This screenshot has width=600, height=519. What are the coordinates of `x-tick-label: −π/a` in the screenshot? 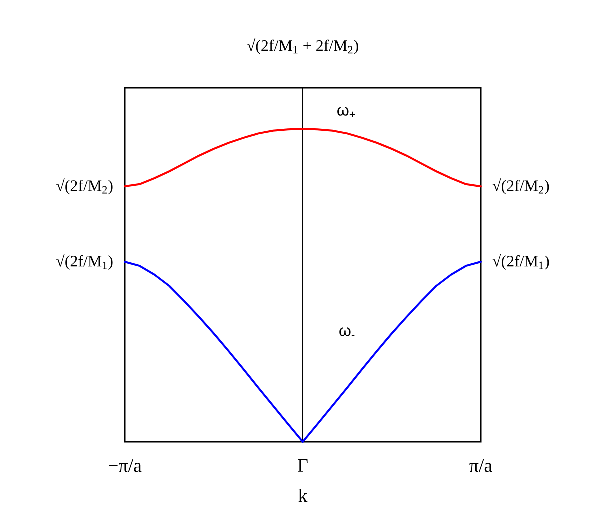 It's located at (125, 466).